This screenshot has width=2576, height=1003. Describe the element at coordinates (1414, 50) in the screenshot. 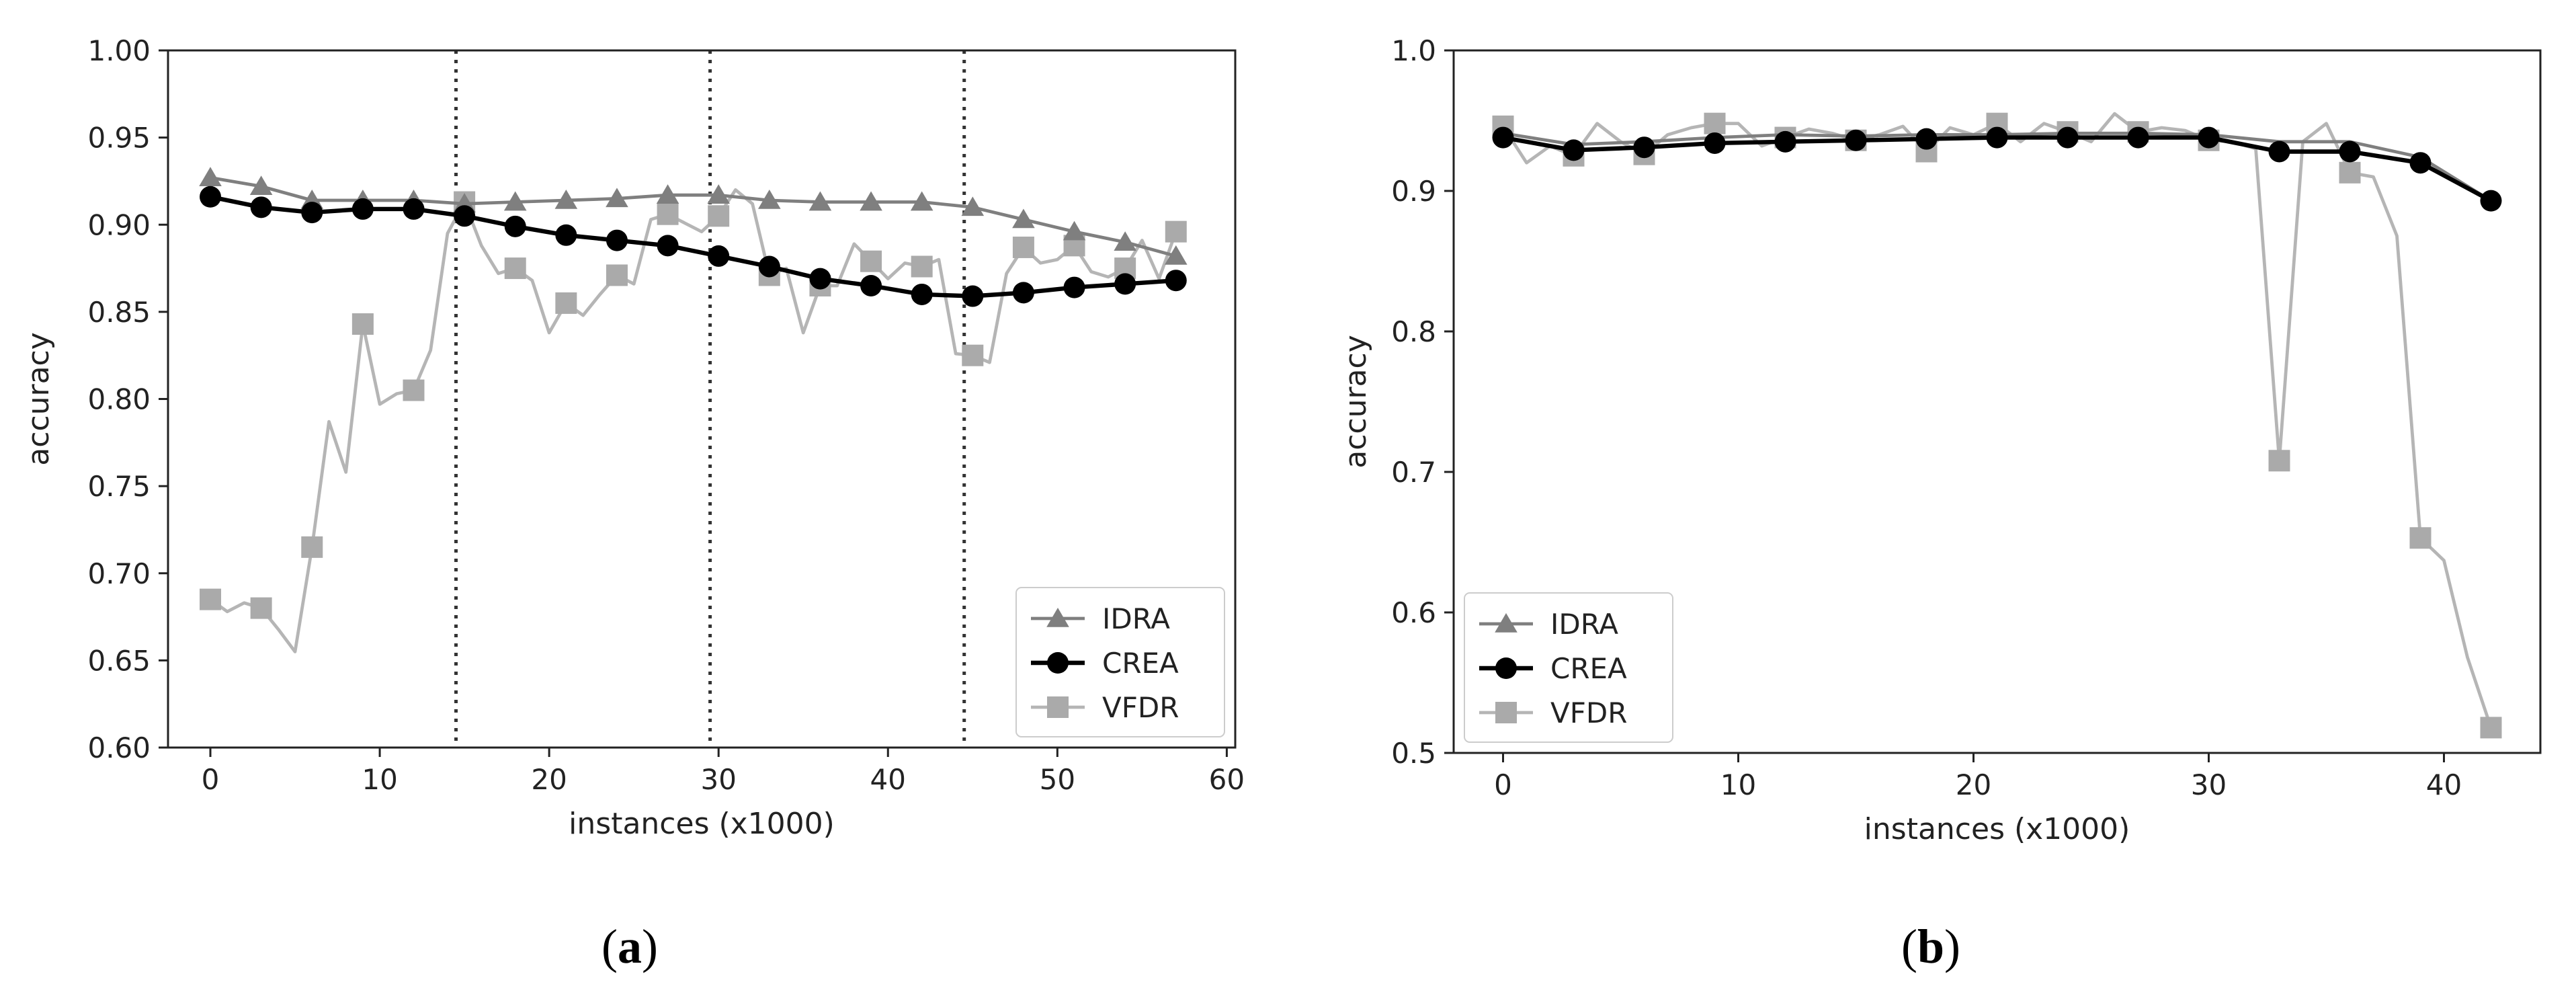

I see `y-tick-label: 1.0` at that location.